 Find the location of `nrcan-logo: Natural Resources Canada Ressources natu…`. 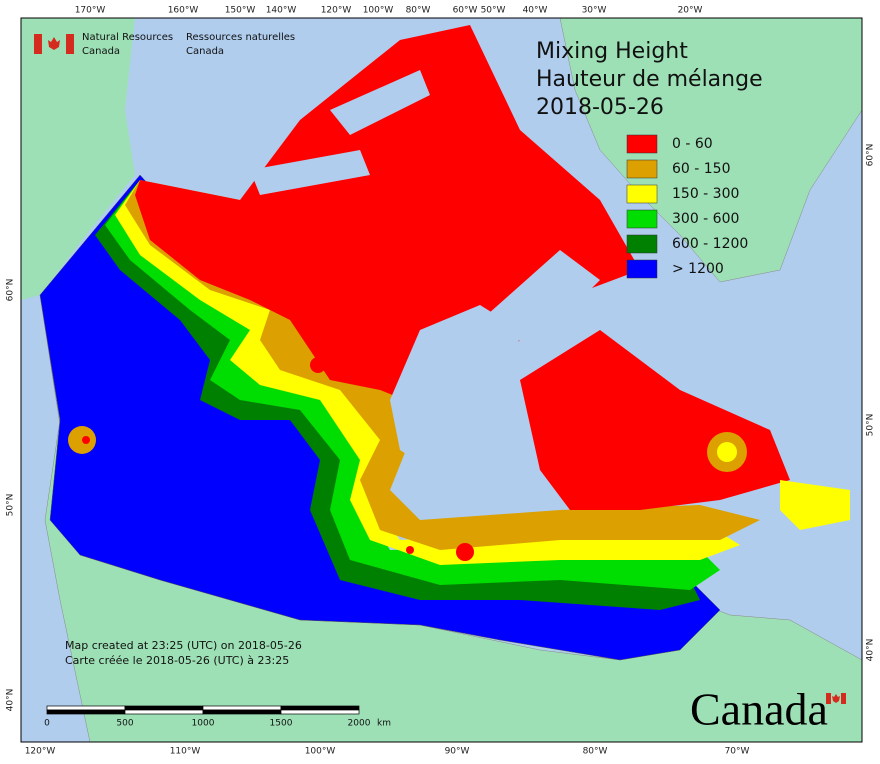

nrcan-logo: Natural Resources Canada Ressources natu… is located at coordinates (164, 44).